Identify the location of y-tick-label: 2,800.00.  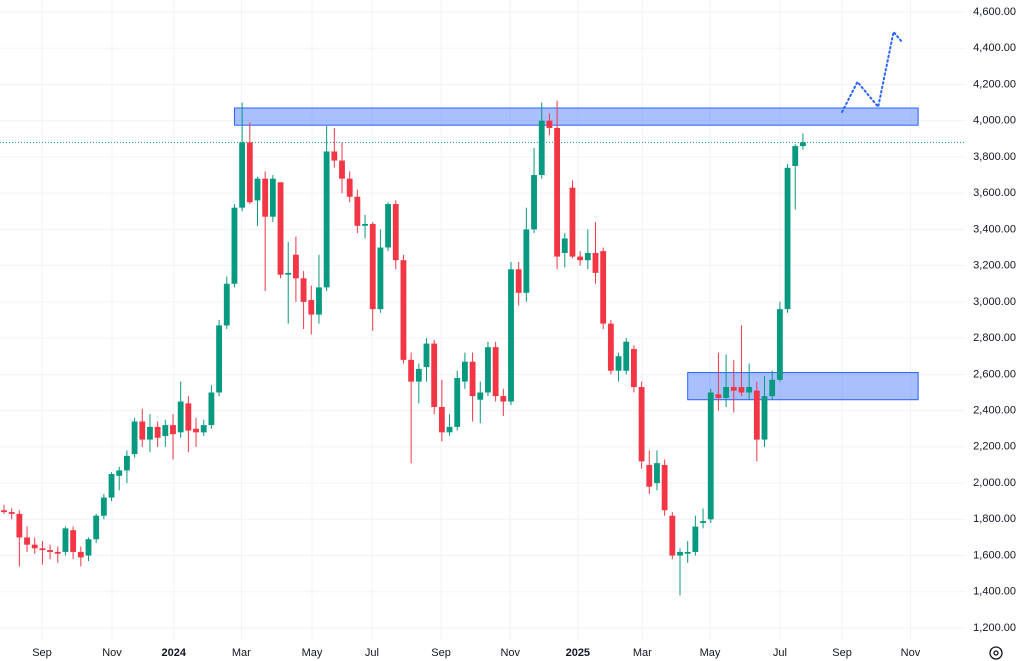
(994, 338).